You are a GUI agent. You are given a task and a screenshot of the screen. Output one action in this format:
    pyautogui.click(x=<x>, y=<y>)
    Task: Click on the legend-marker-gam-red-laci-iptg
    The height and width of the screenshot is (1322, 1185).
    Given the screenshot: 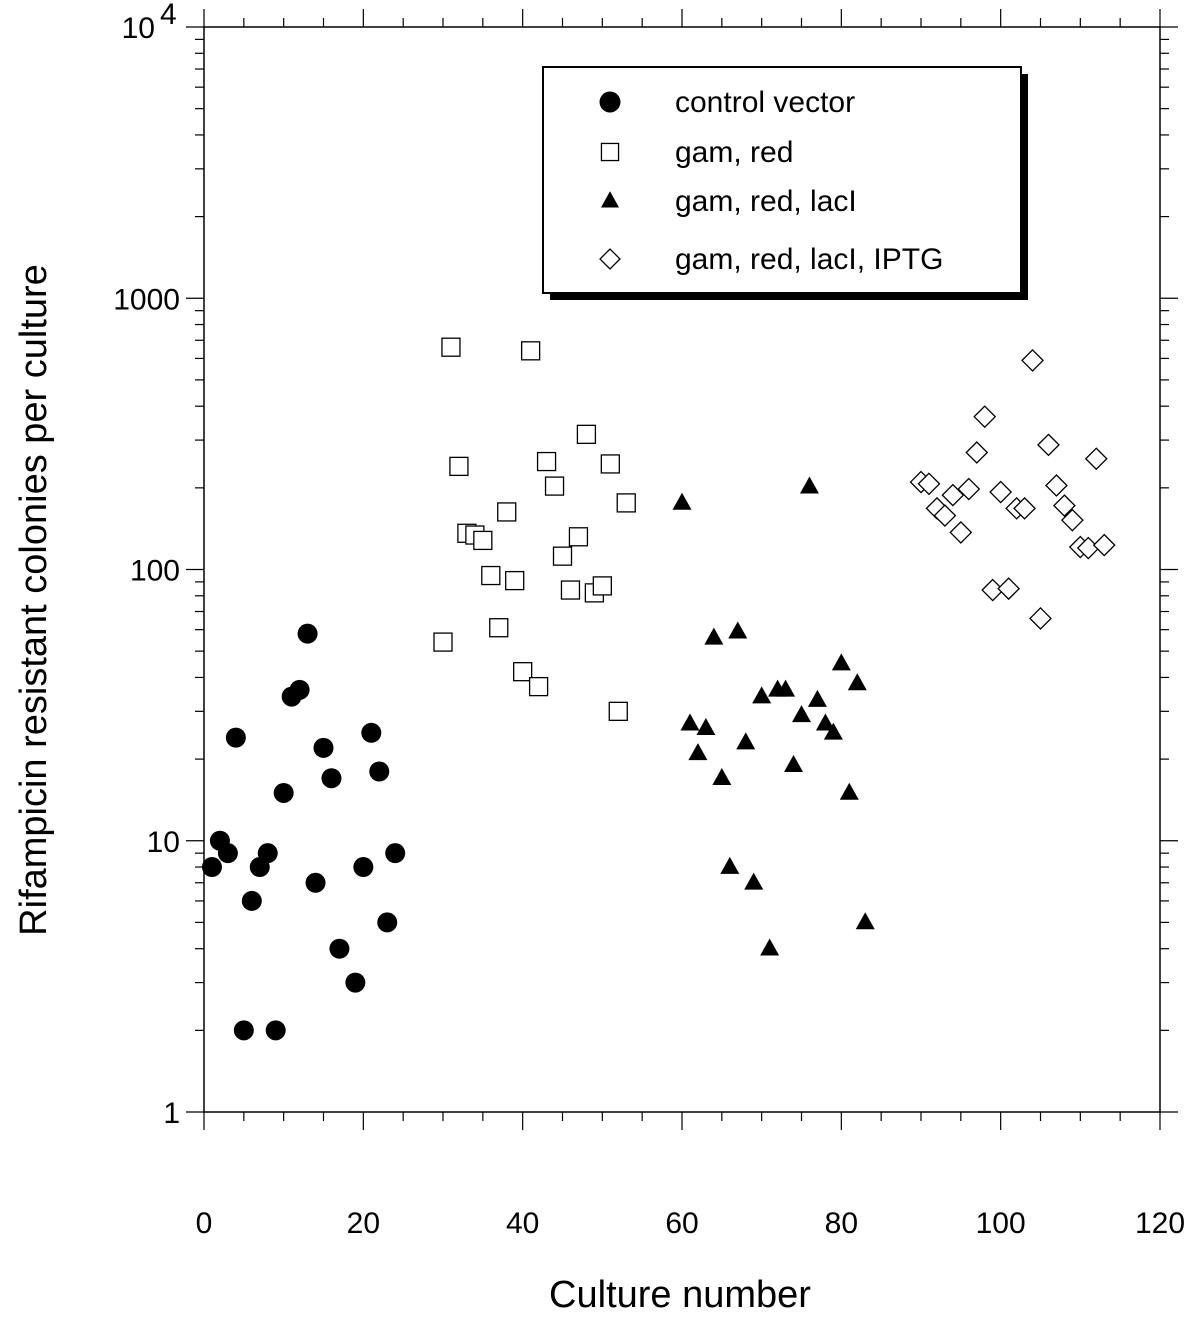 What is the action you would take?
    pyautogui.click(x=610, y=259)
    